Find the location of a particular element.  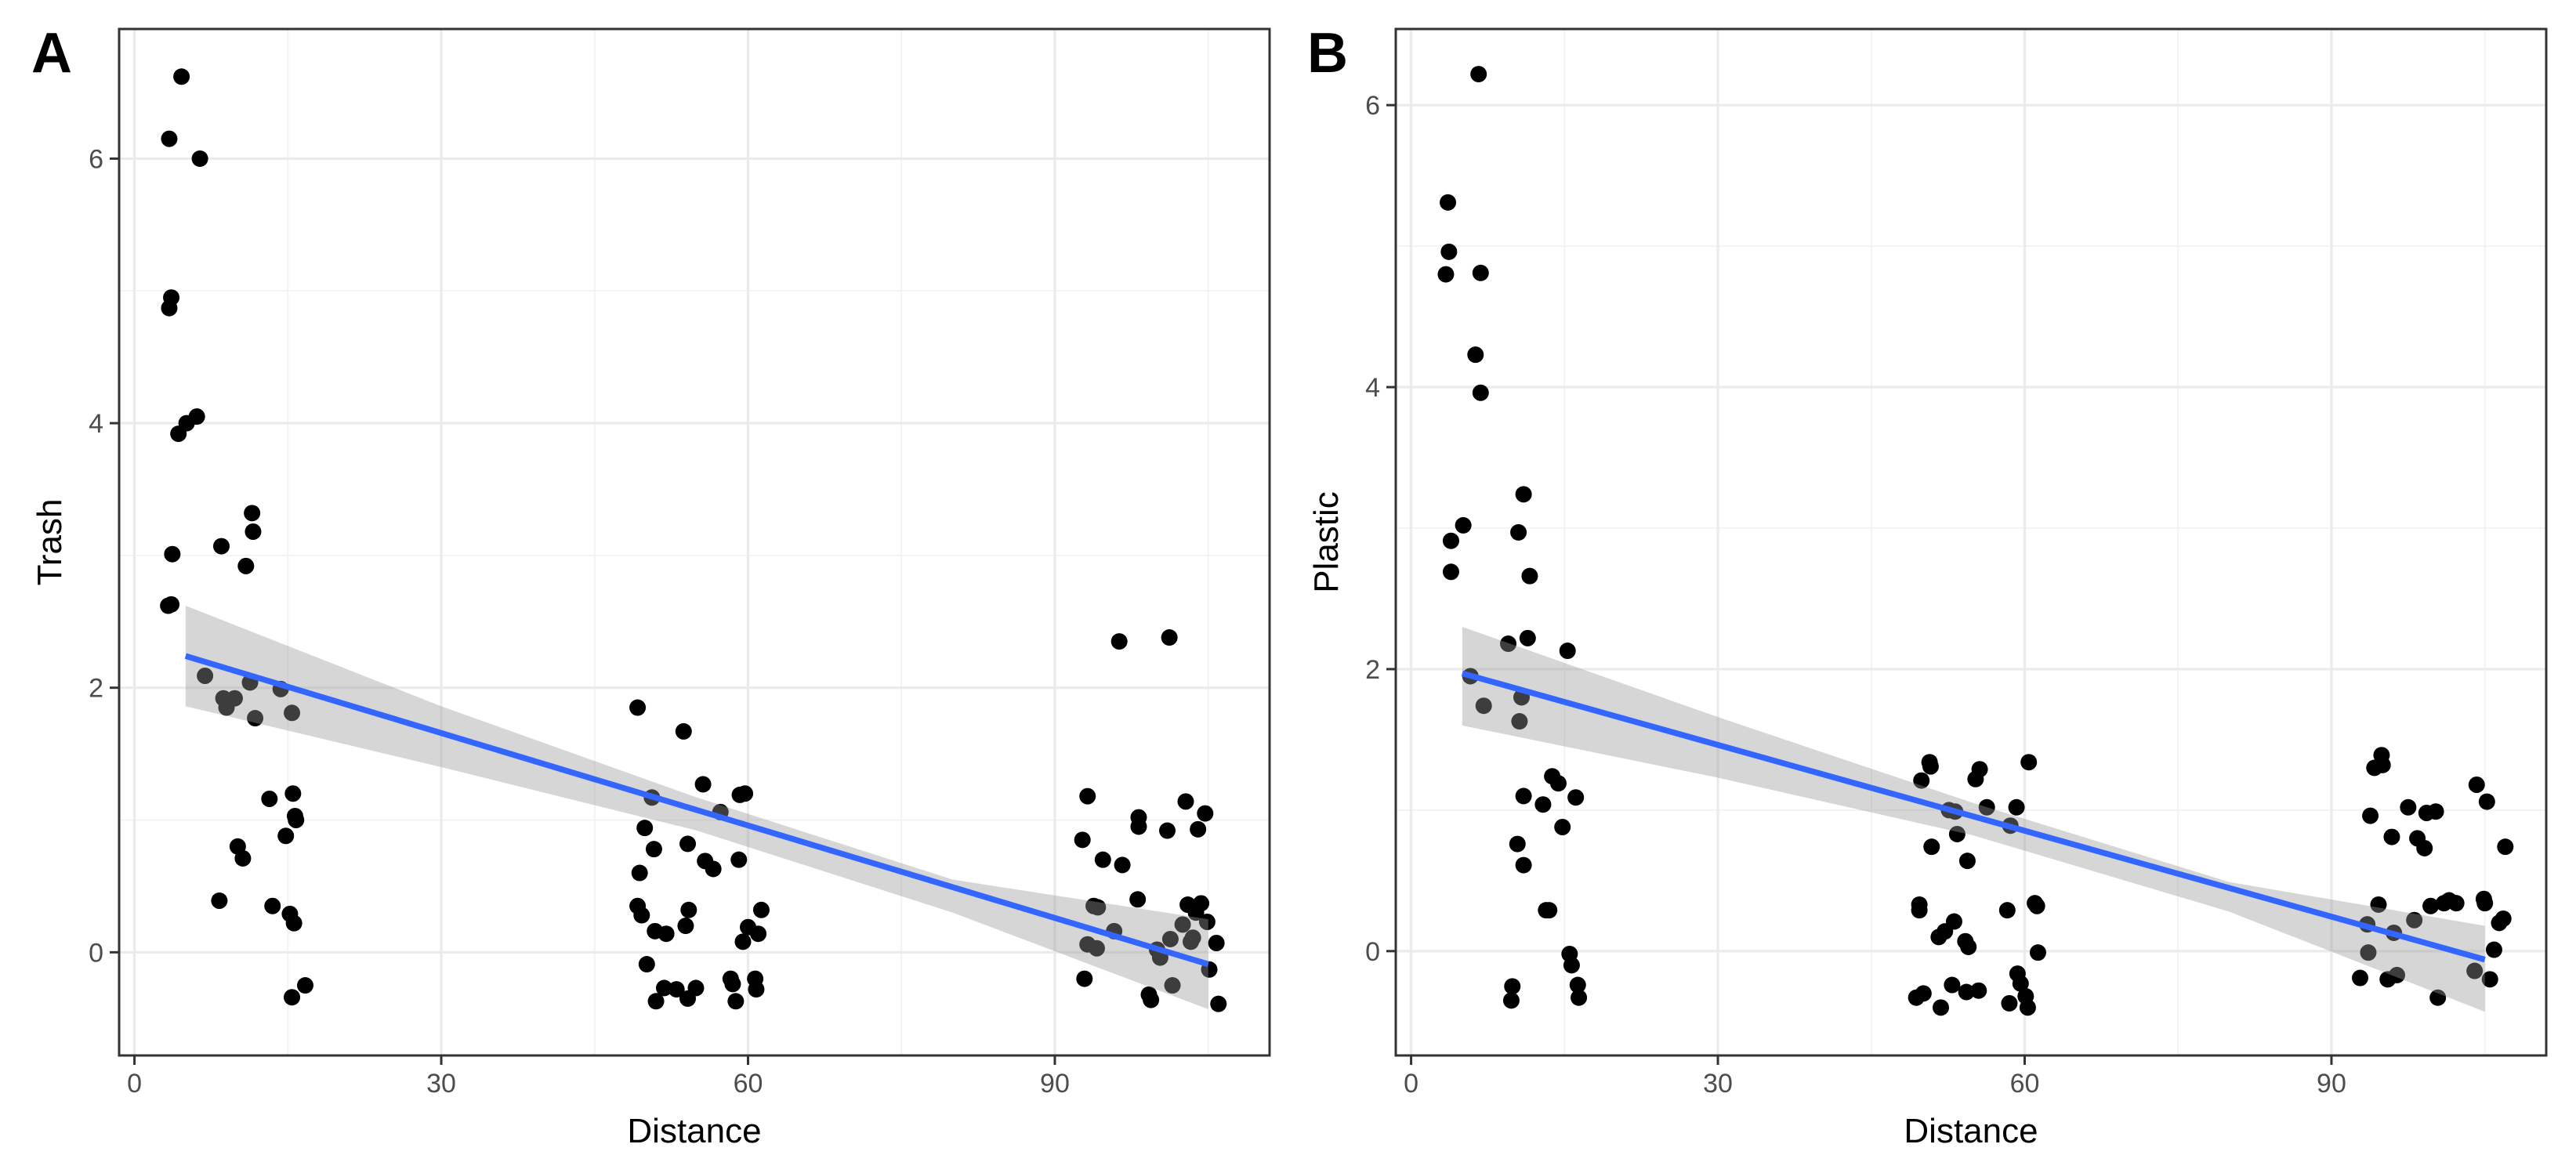

panel-a-y-tick-label: 0 is located at coordinates (96, 953).